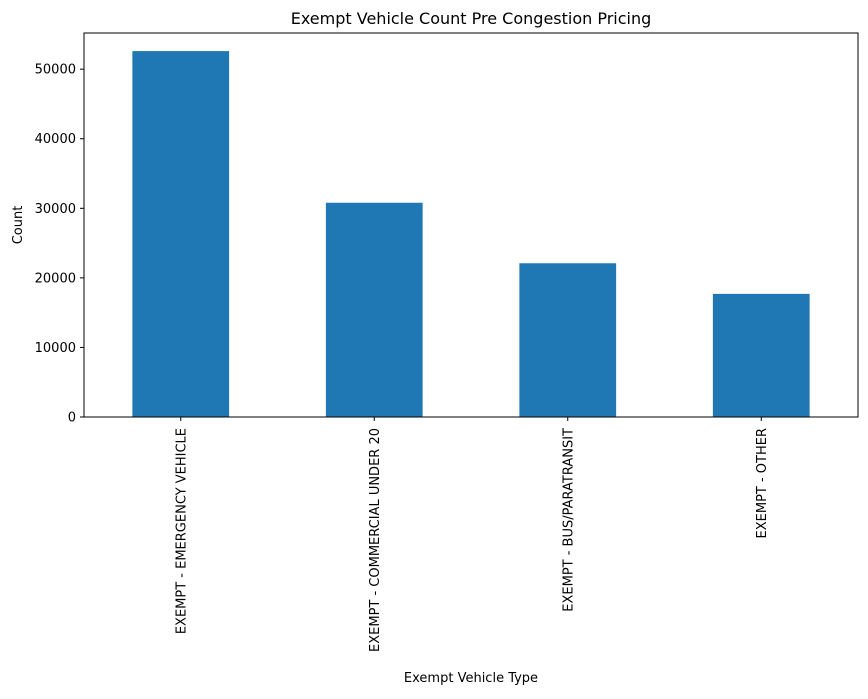 The image size is (868, 699). I want to click on x-axis-label: Exempt Vehicle Type, so click(471, 678).